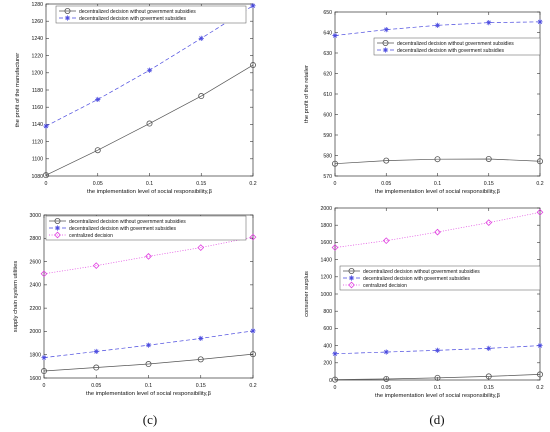 The image size is (550, 432). I want to click on y-tick-label: 1220, so click(37, 56).